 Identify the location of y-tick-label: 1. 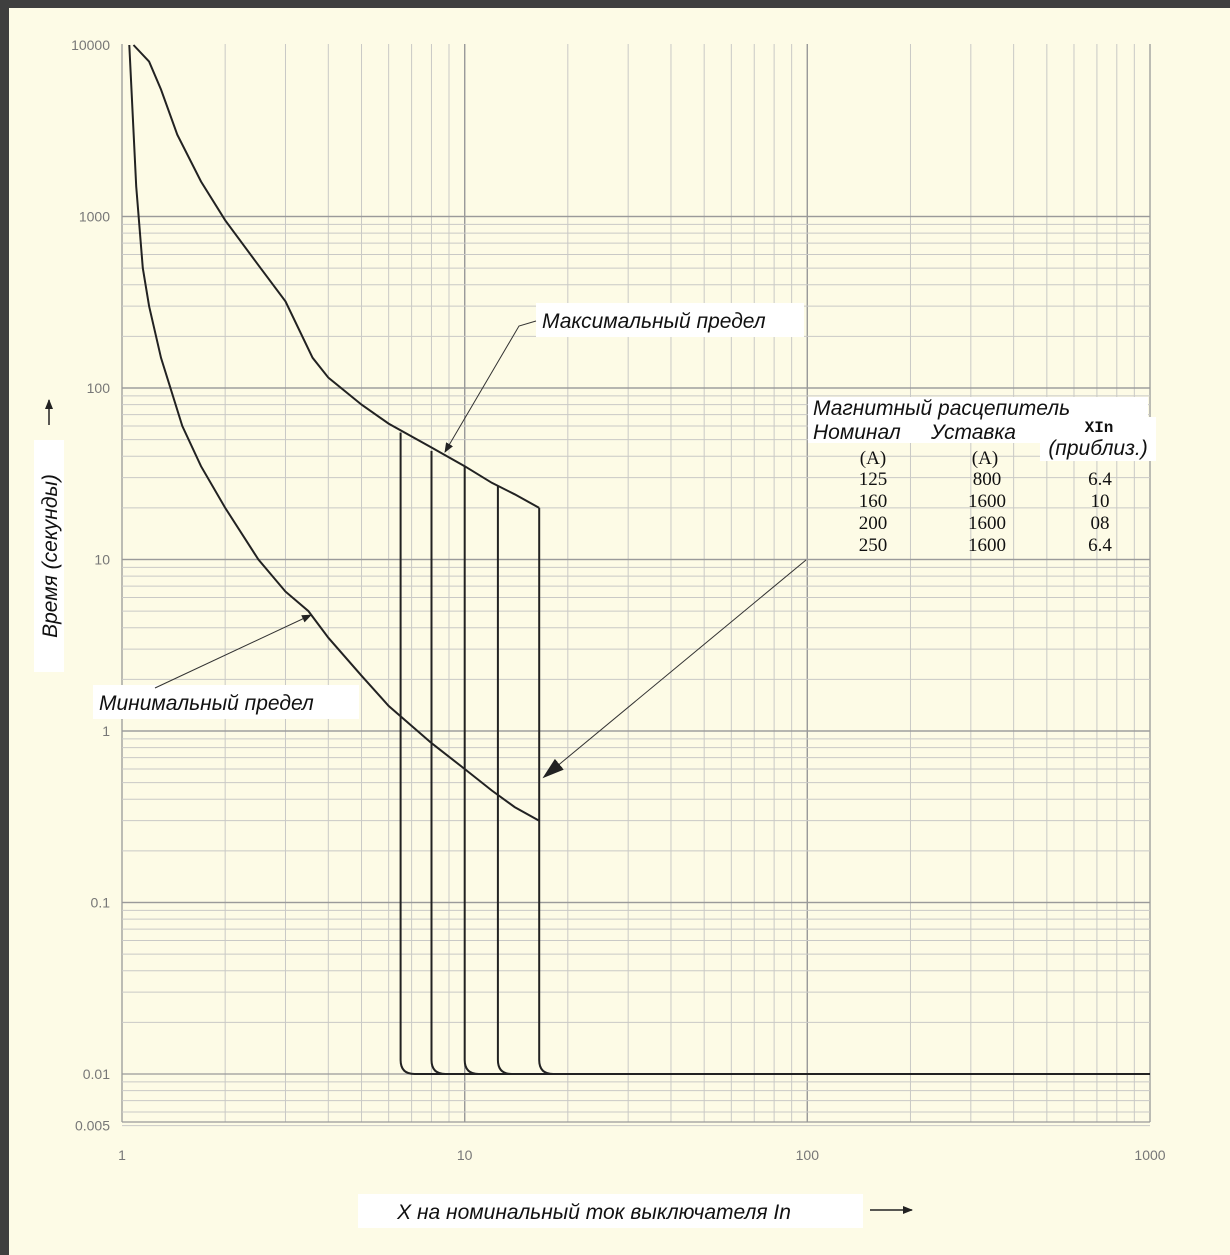
(106, 731).